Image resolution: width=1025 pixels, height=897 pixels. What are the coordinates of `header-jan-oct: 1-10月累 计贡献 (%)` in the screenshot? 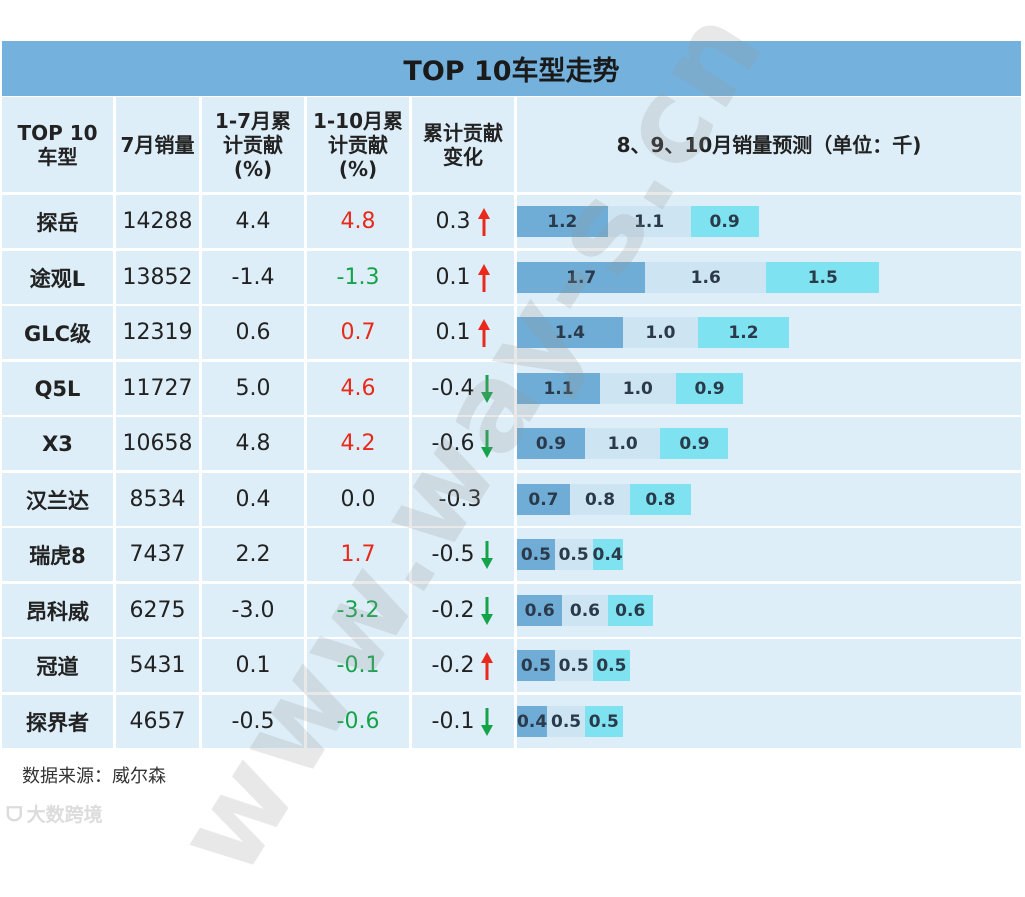 It's located at (358, 144).